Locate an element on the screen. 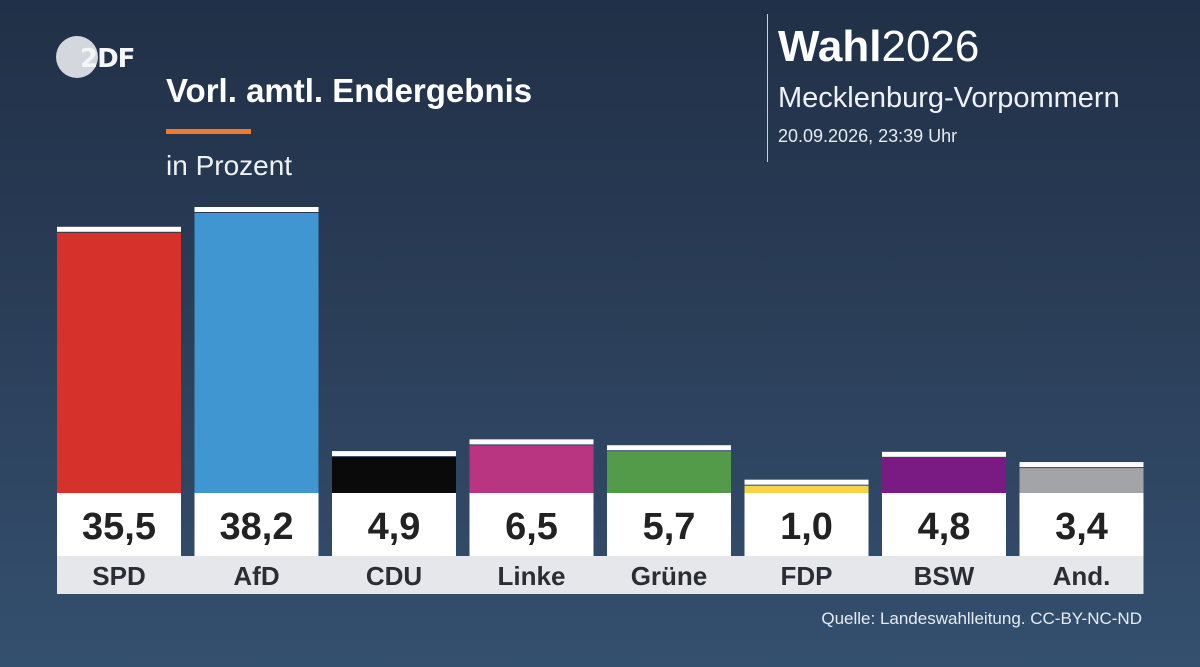 Image resolution: width=1200 pixels, height=667 pixels. value-label: 3,4 is located at coordinates (1081, 527).